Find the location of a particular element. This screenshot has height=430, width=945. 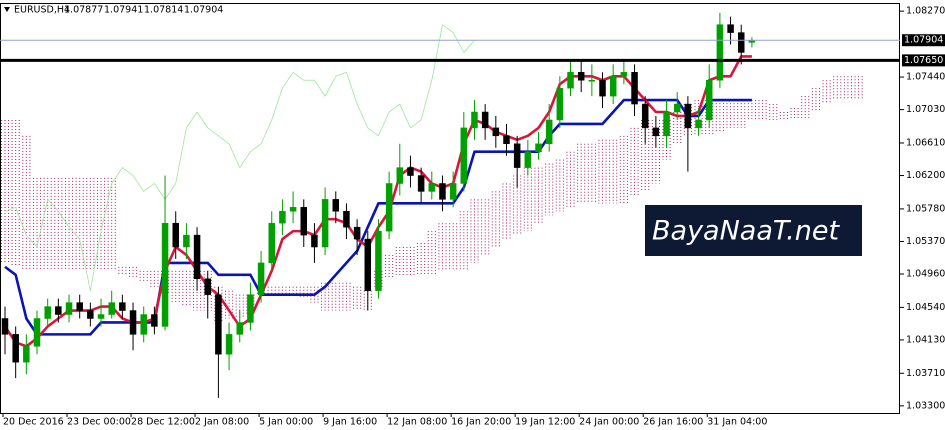

header-icon is located at coordinates (7, 9).